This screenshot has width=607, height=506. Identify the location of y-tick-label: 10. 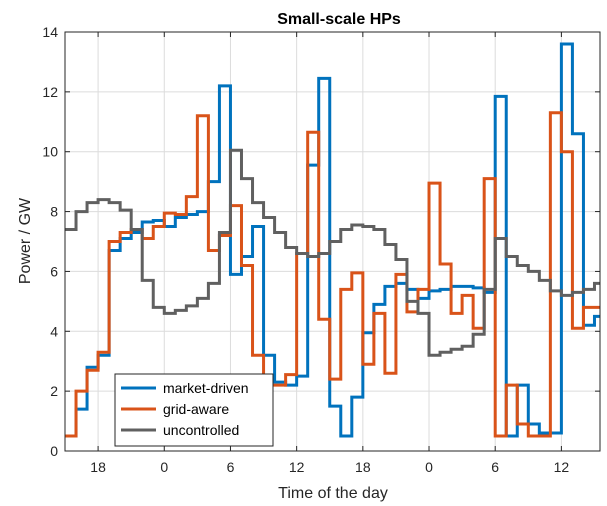
(50, 152).